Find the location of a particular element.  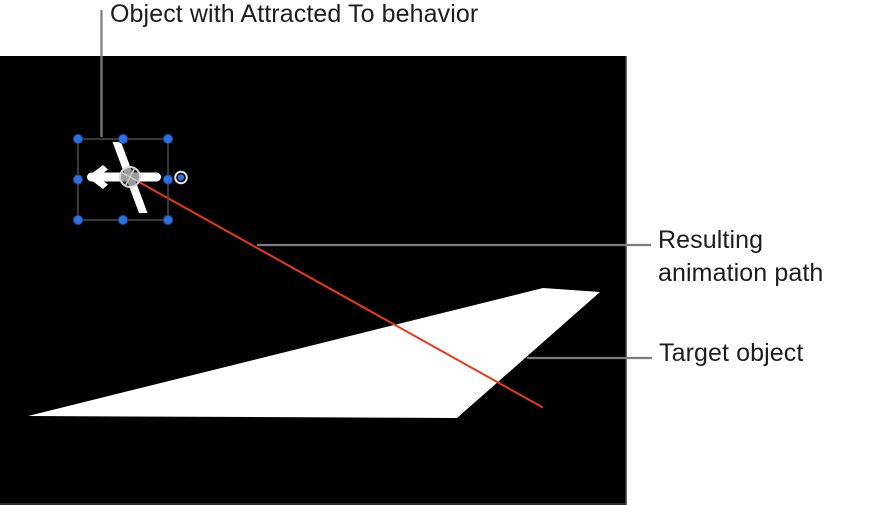

label-animation-path: Resulting animation path is located at coordinates (741, 256).